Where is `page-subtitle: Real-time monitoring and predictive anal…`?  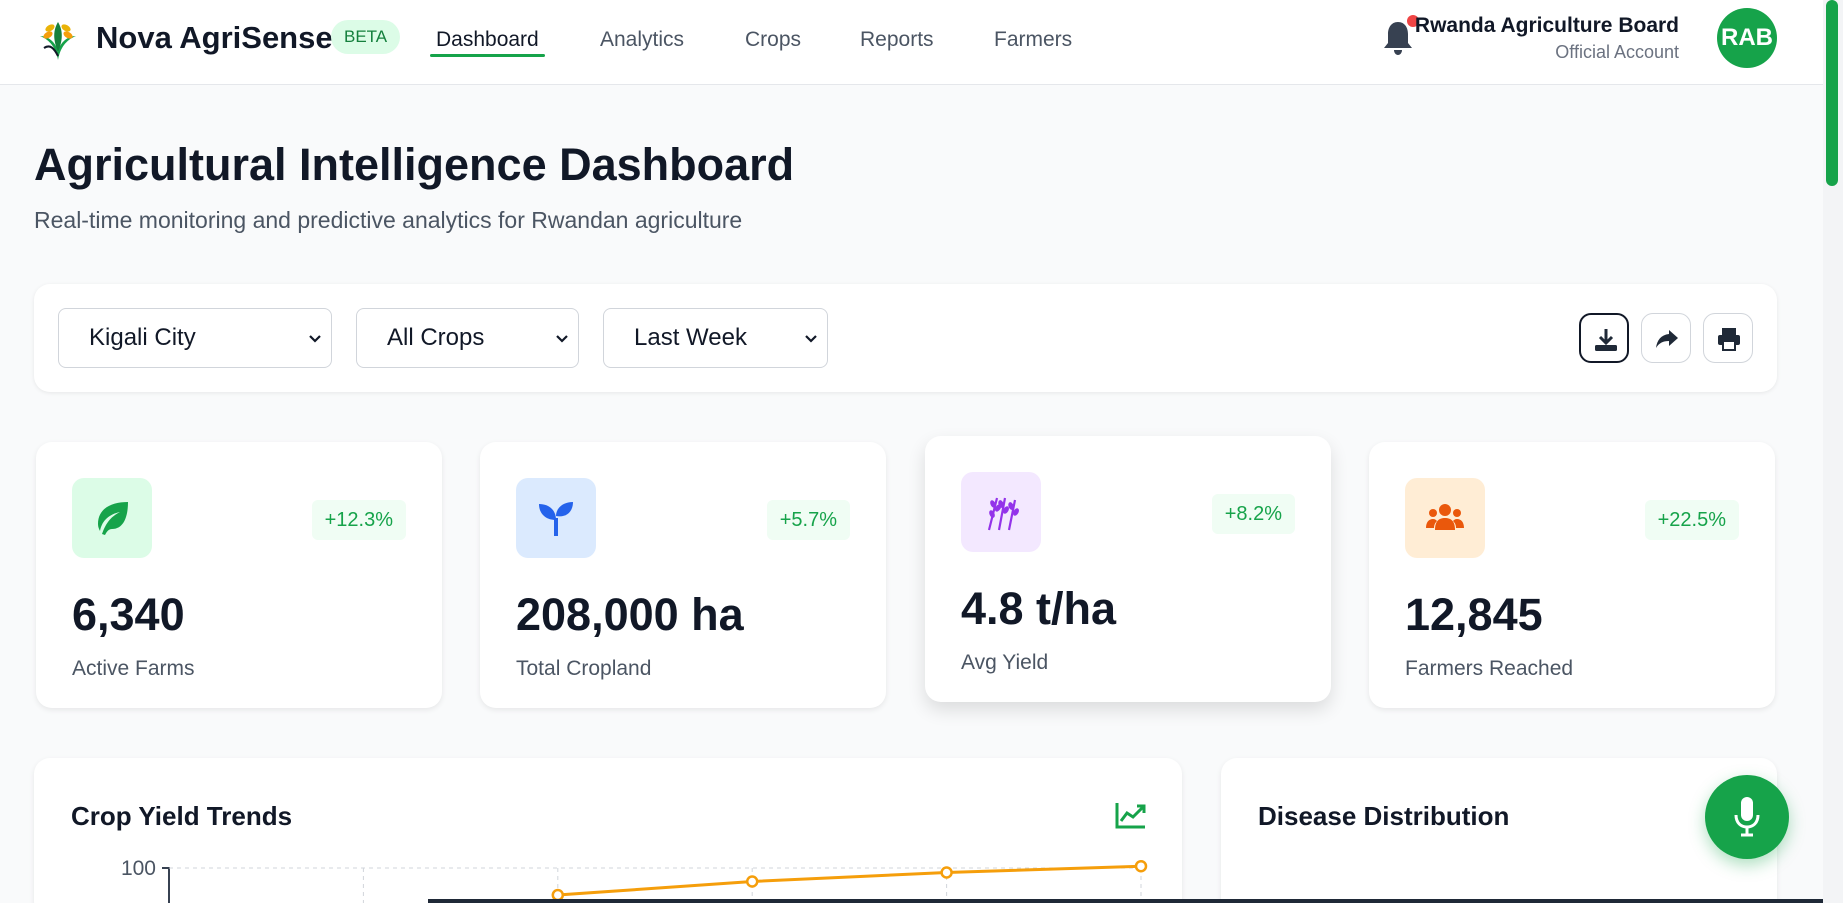 page-subtitle: Real-time monitoring and predictive anal… is located at coordinates (388, 220).